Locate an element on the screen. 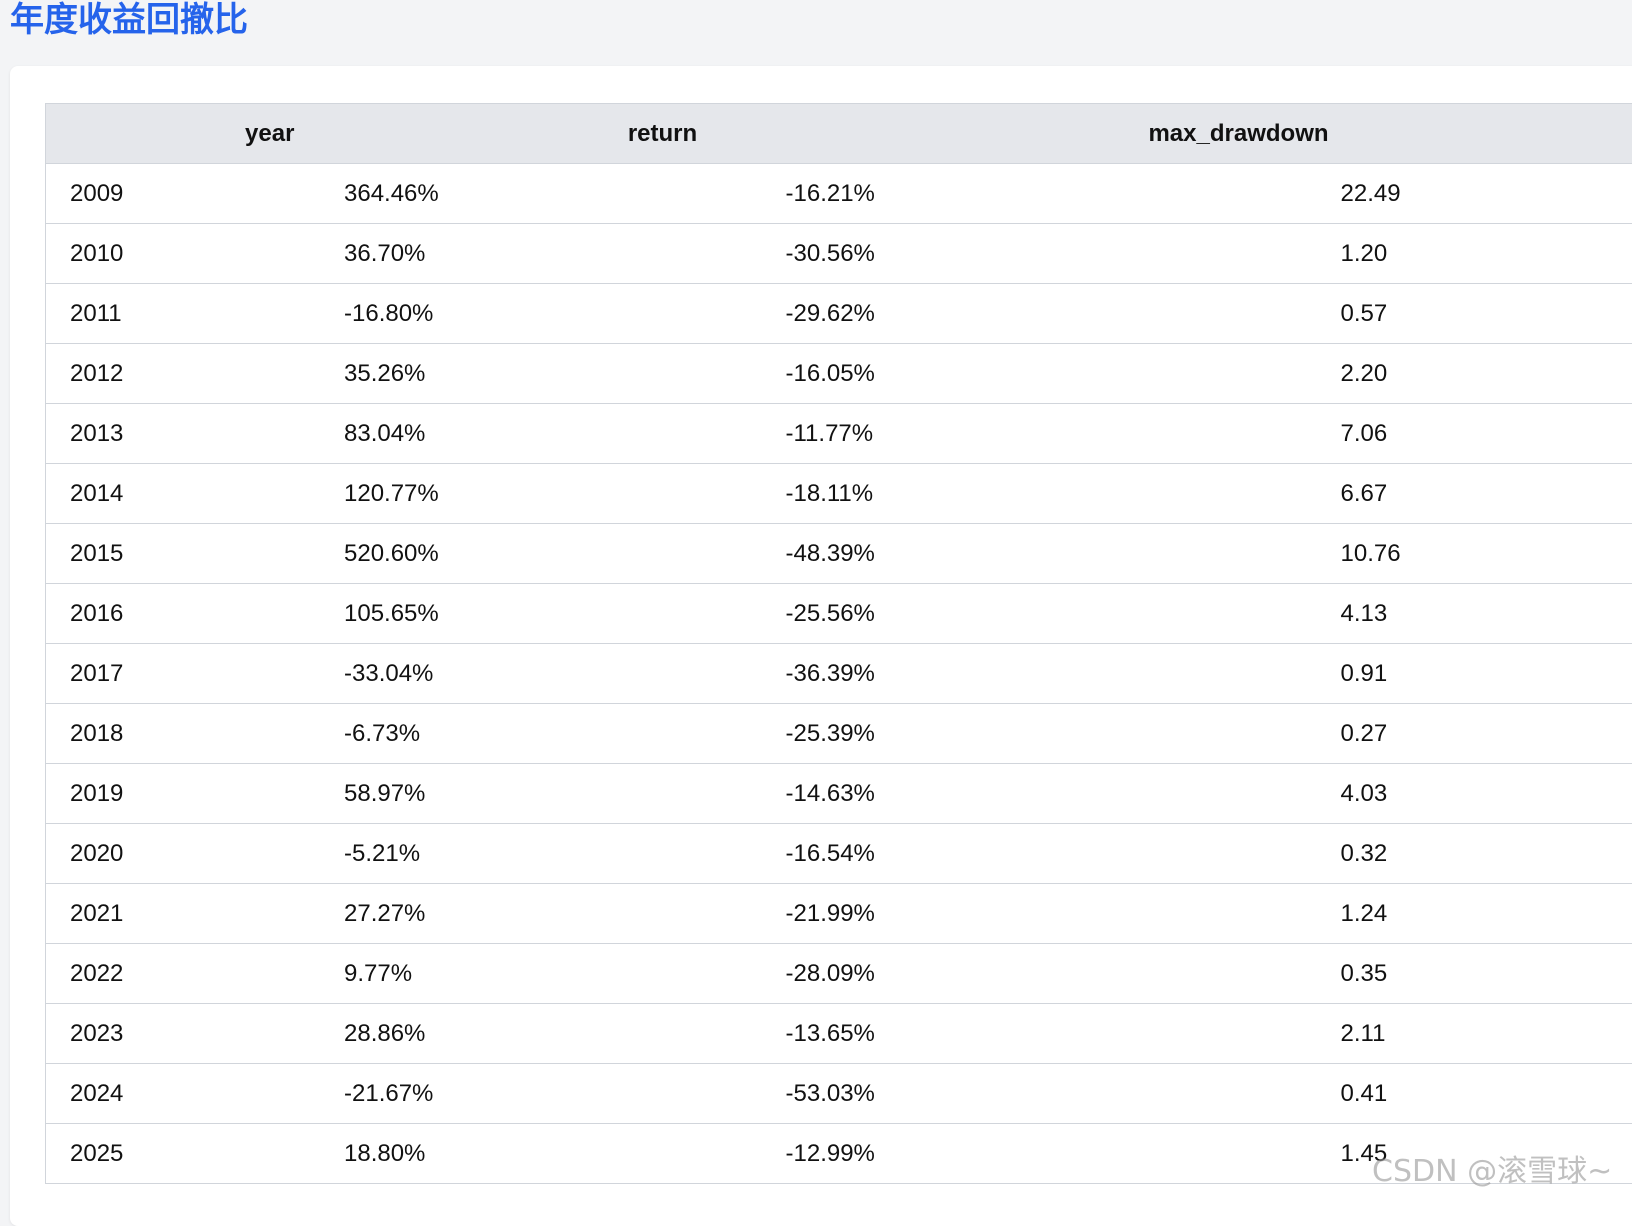 This screenshot has height=1226, width=1632. page-title: 年度收益回撤比 is located at coordinates (129, 20).